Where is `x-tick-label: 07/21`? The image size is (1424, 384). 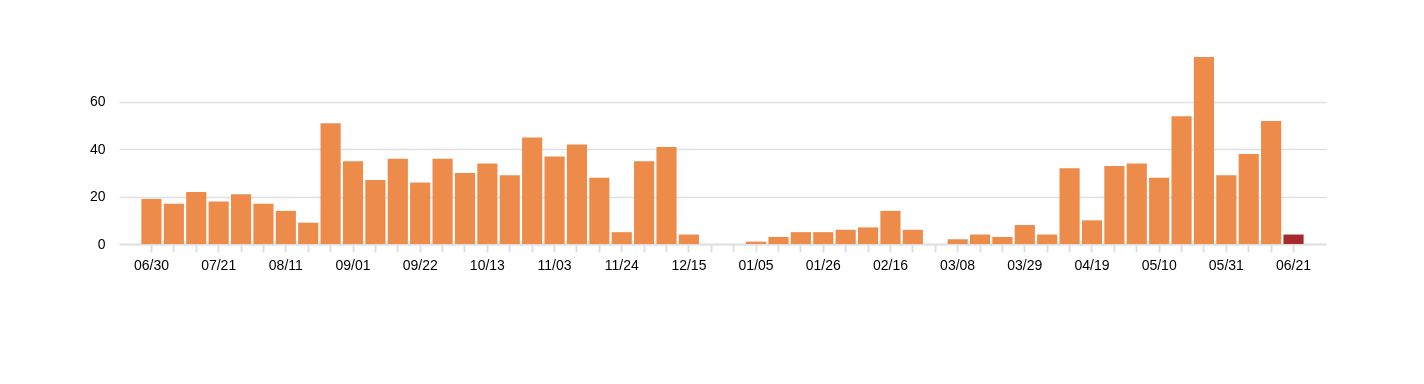 x-tick-label: 07/21 is located at coordinates (219, 264).